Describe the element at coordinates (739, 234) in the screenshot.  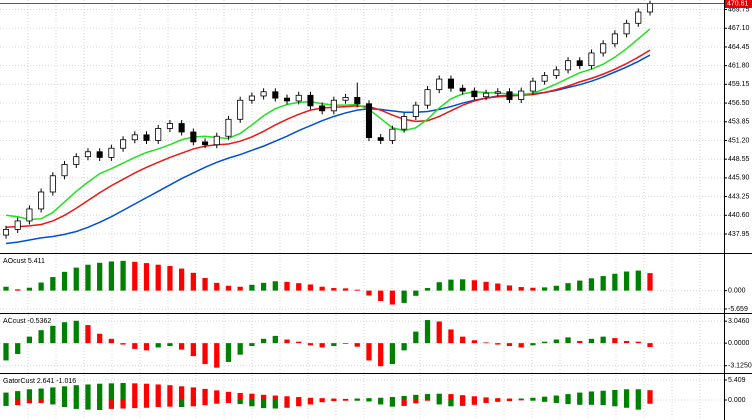
I see `y-tick-label: 437.95` at that location.